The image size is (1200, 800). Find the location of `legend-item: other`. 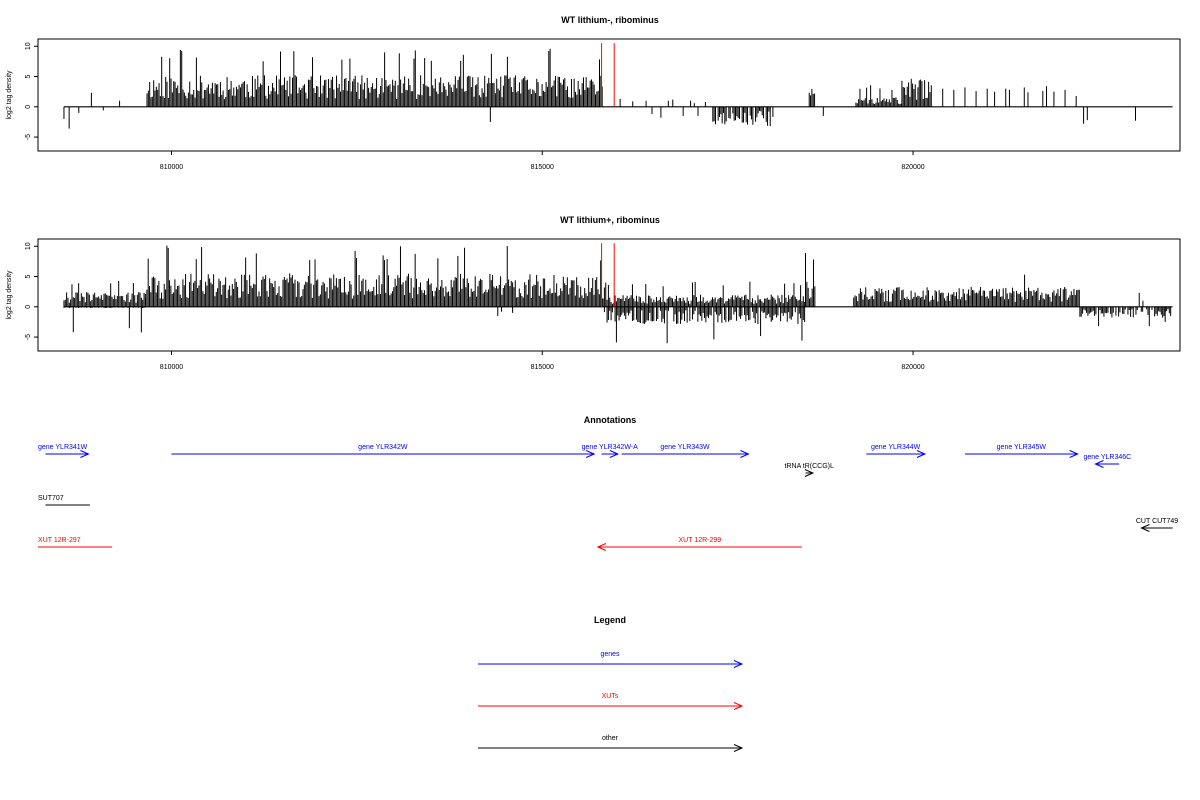

legend-item: other is located at coordinates (611, 743).